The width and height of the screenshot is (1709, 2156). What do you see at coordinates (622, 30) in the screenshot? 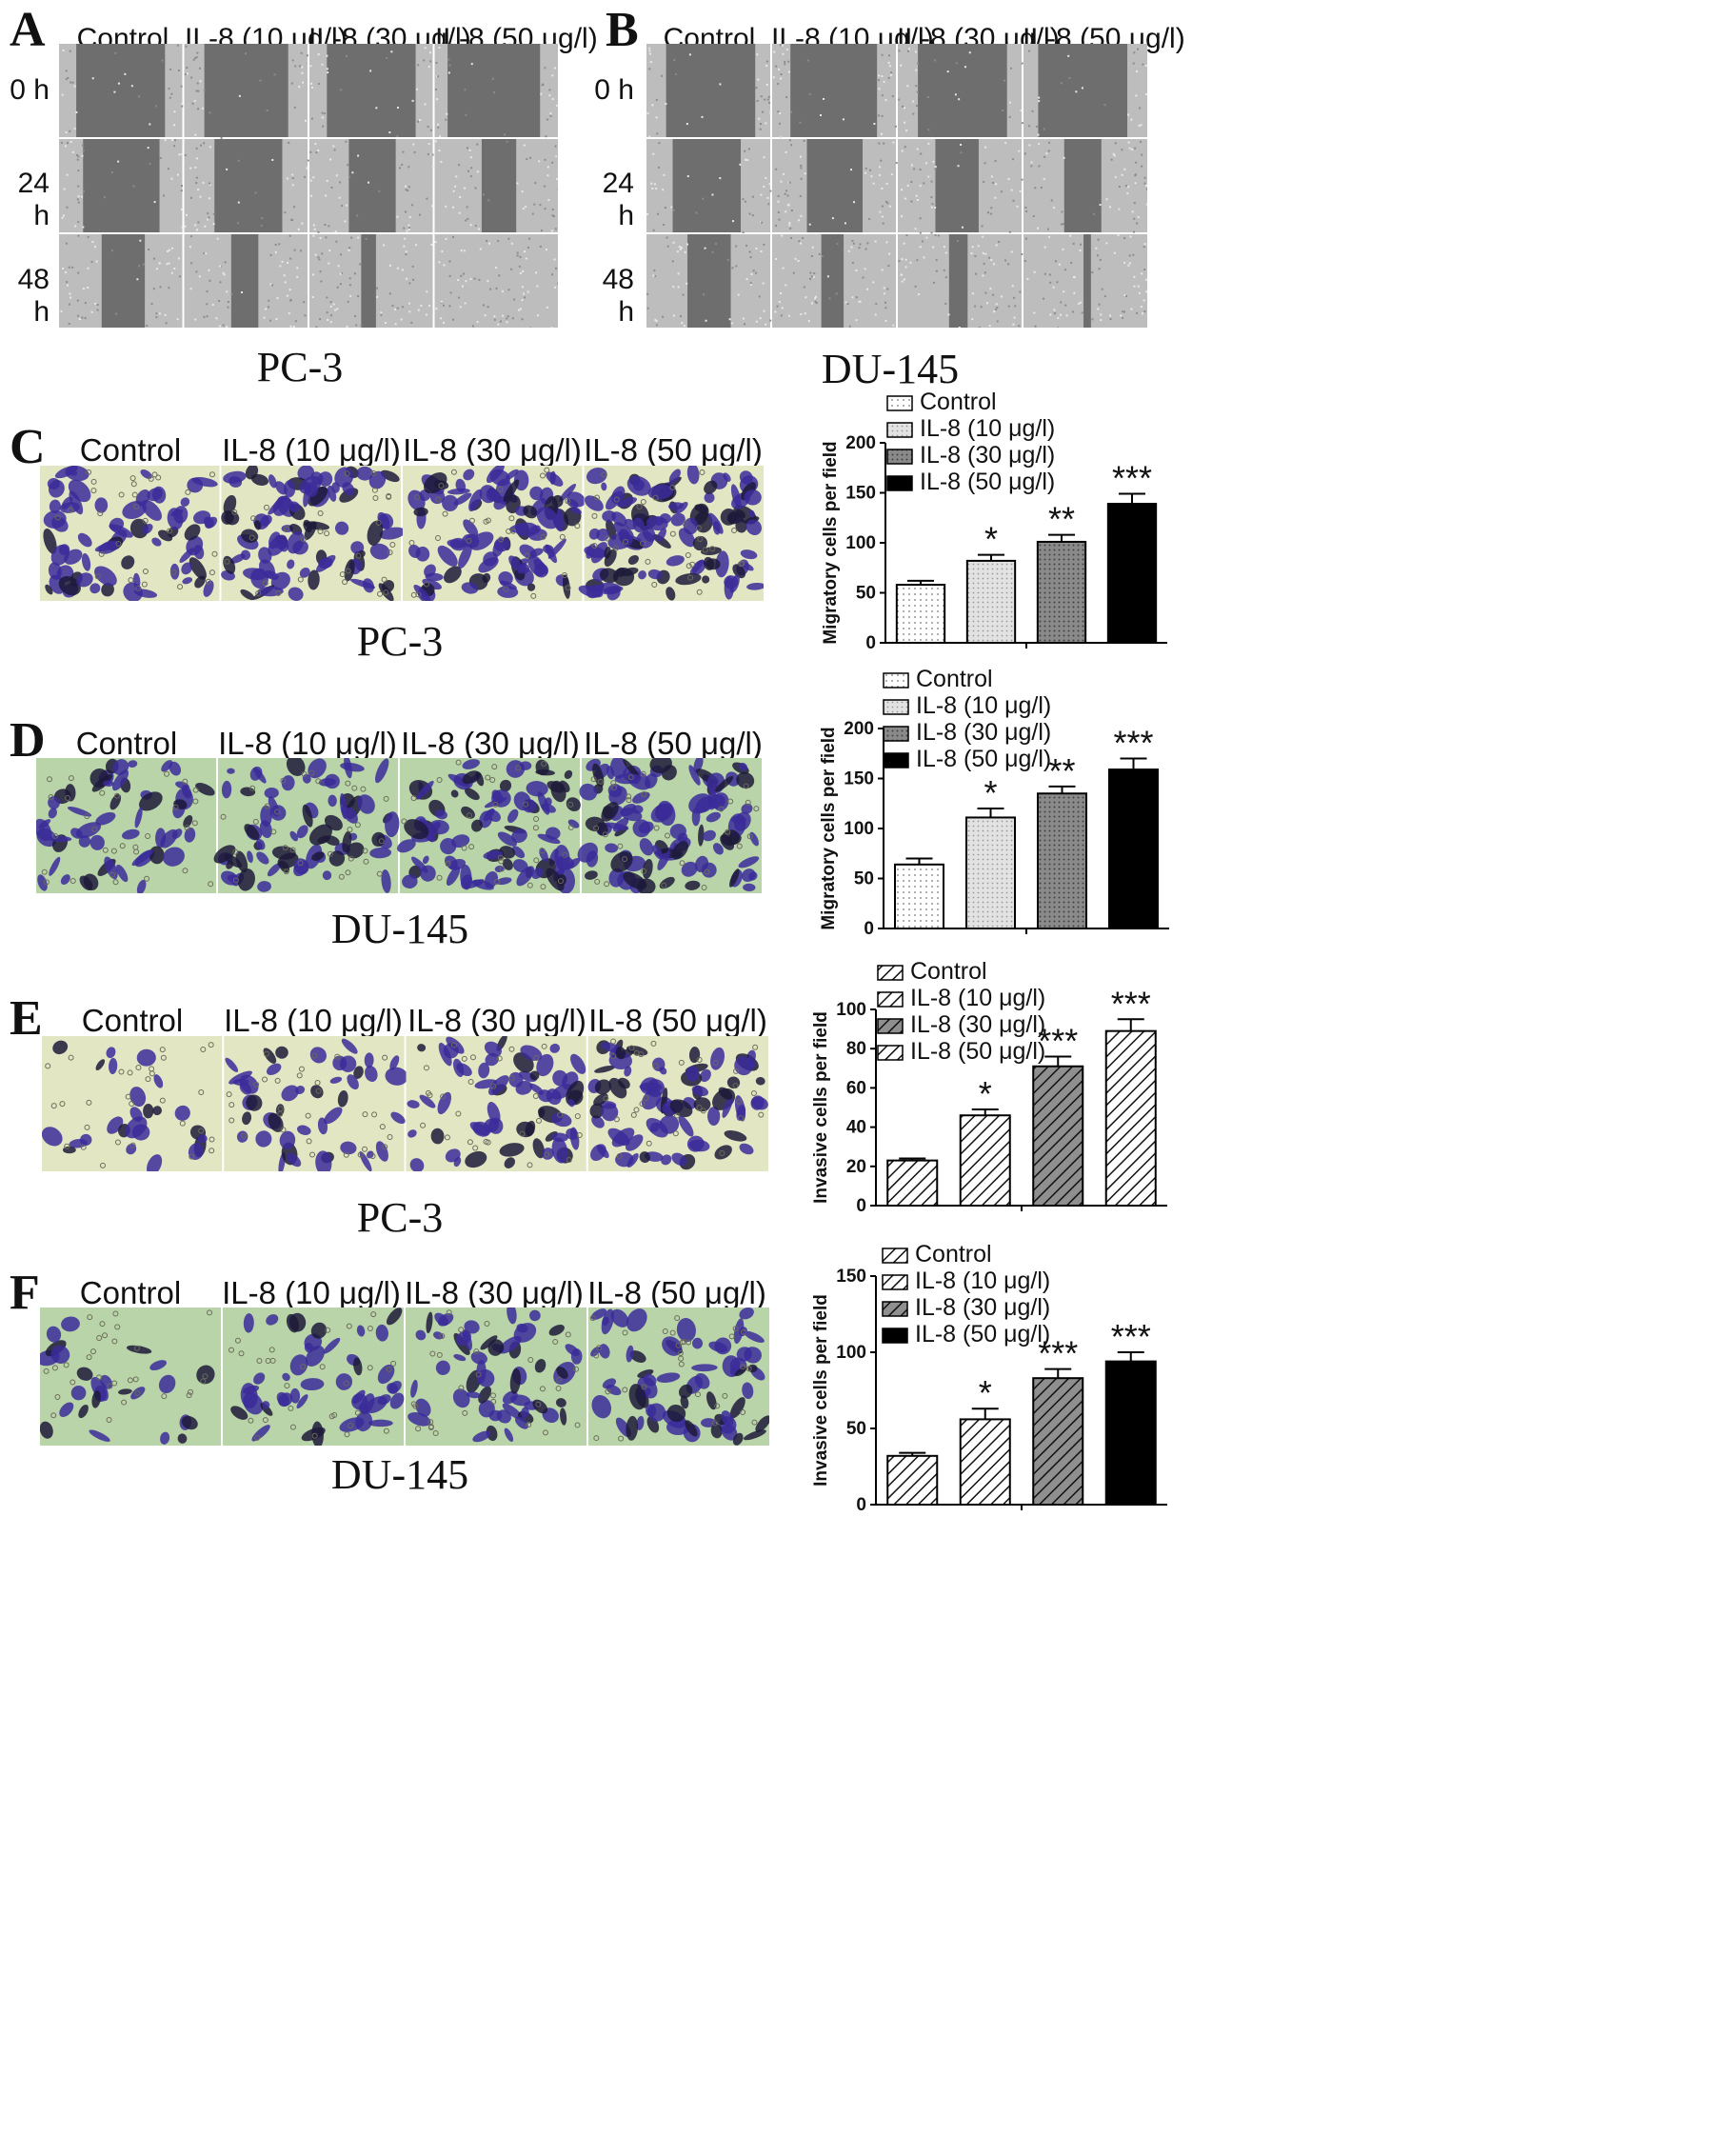
I see `panel-b-label: B` at bounding box center [622, 30].